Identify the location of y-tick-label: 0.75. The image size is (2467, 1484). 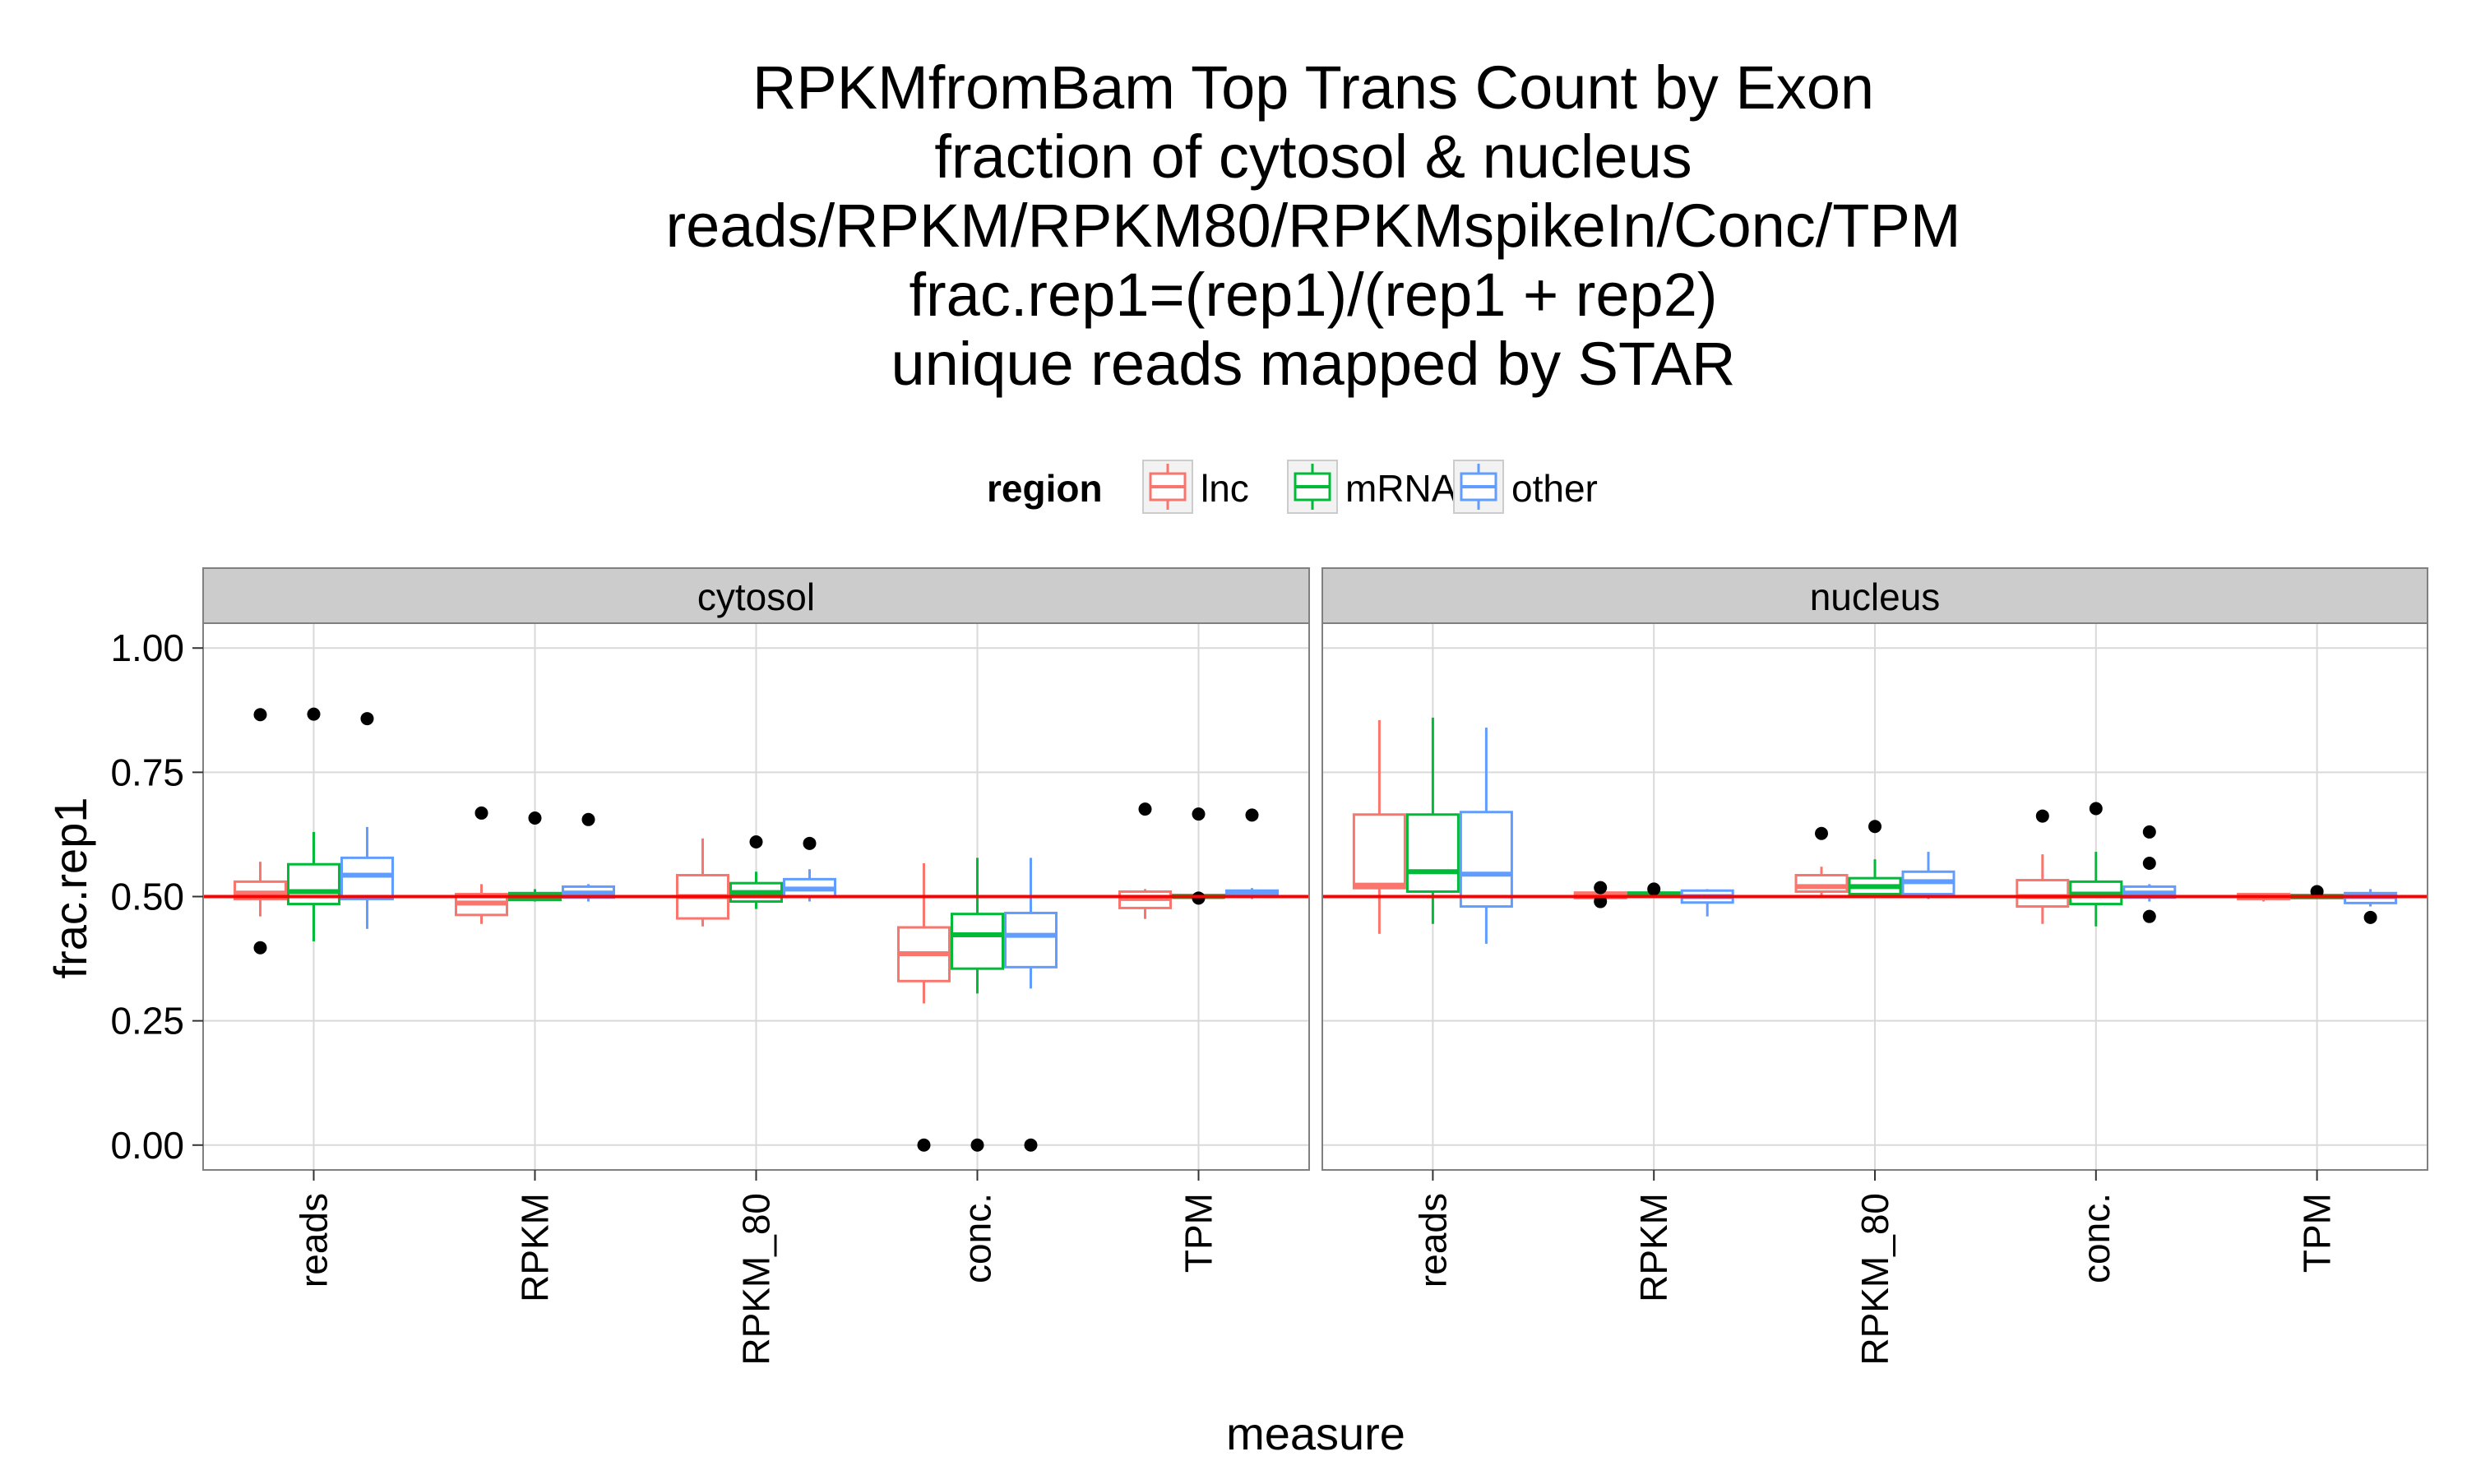
(147, 772).